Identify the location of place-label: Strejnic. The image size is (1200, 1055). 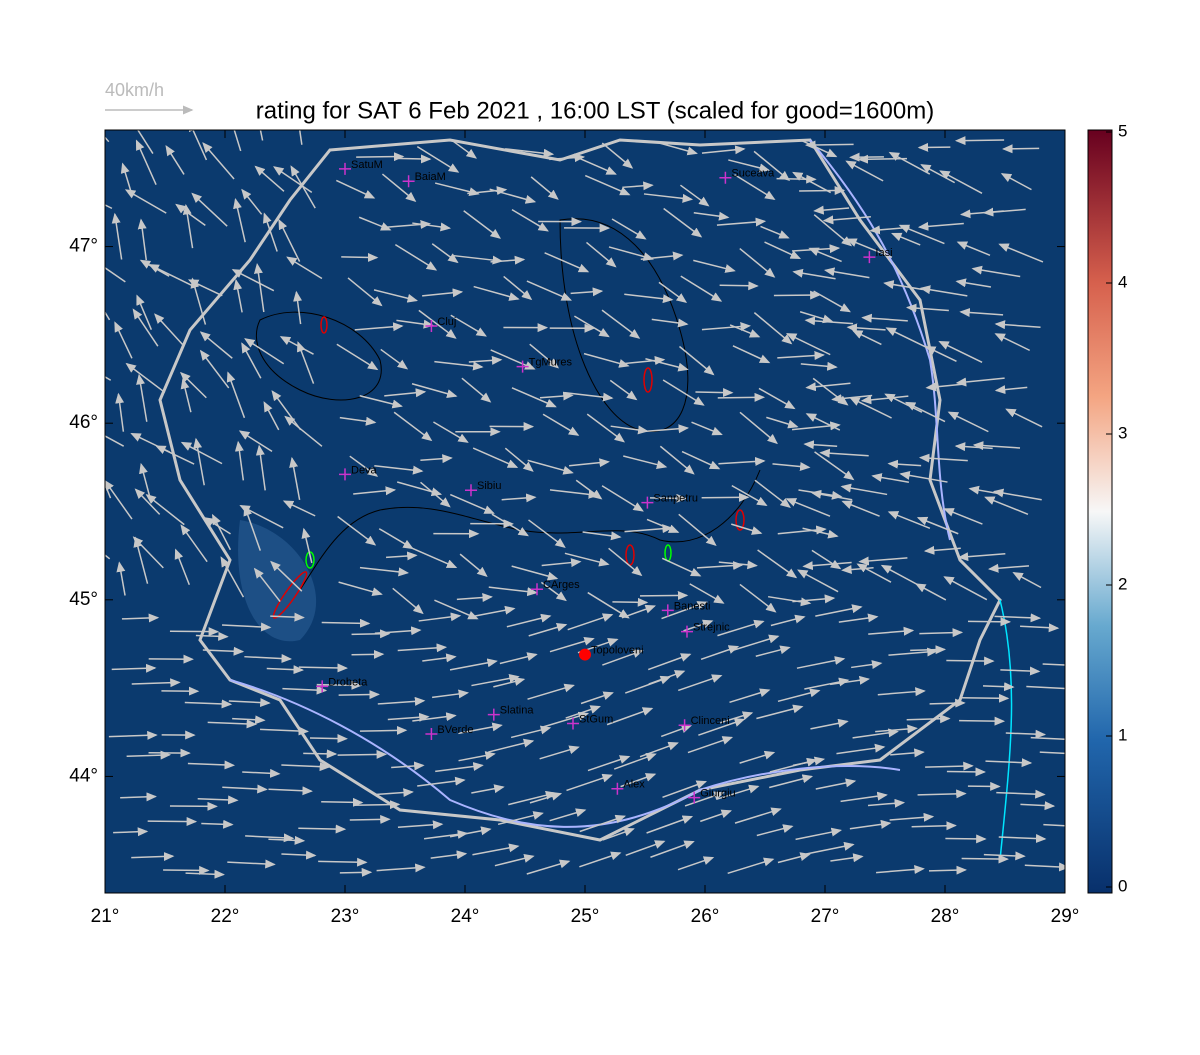
(711, 628).